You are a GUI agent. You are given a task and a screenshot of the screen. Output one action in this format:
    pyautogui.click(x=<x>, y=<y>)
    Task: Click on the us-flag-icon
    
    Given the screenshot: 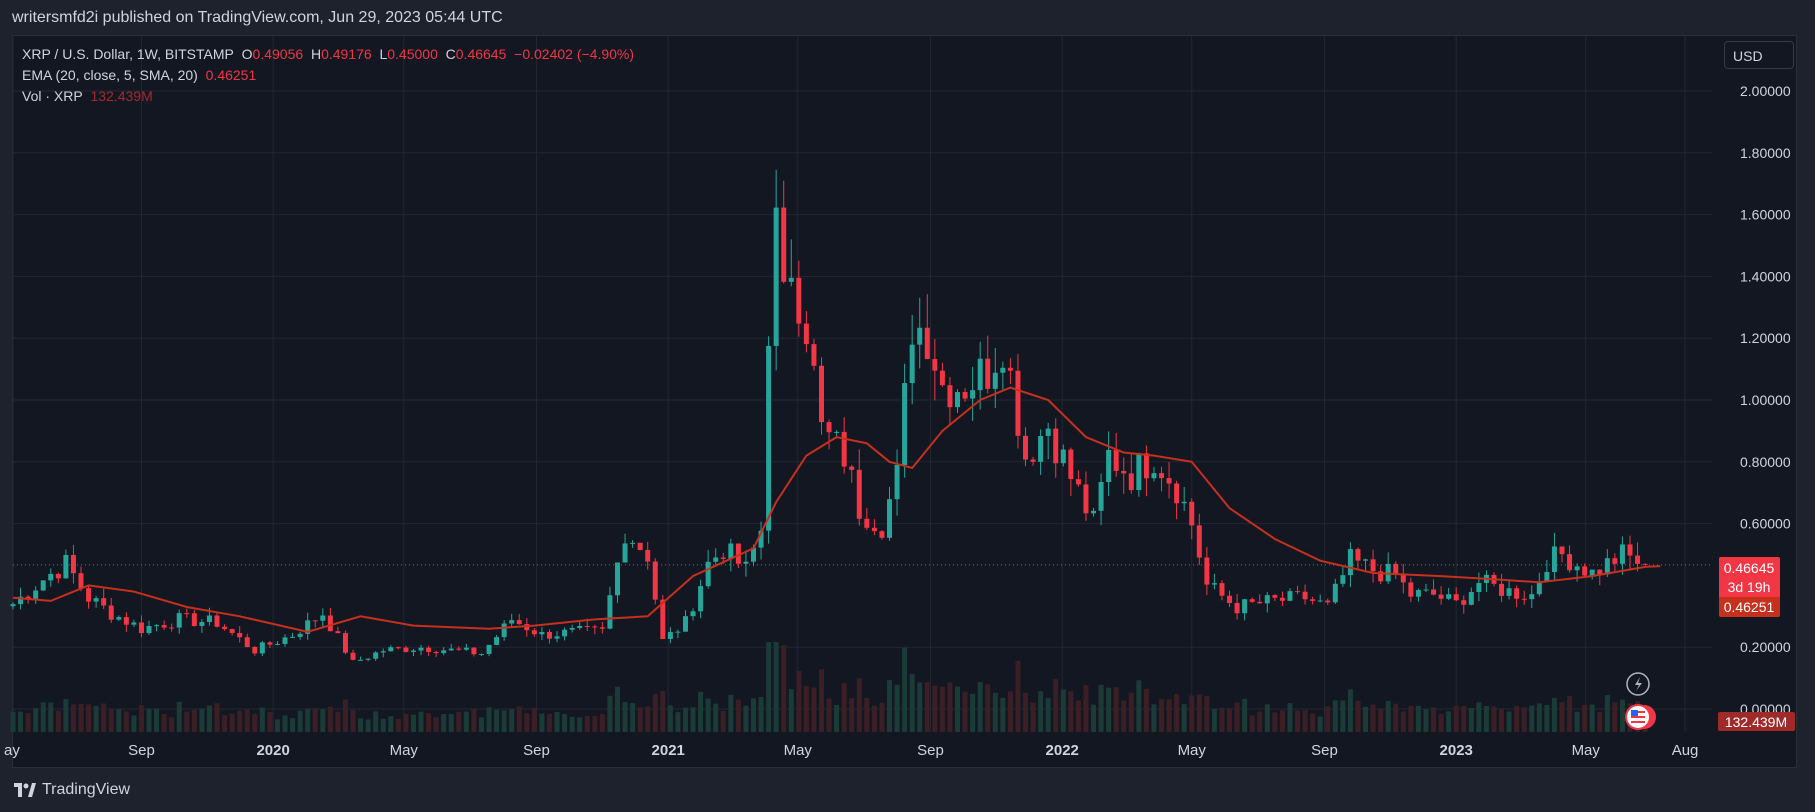 What is the action you would take?
    pyautogui.click(x=1640, y=717)
    